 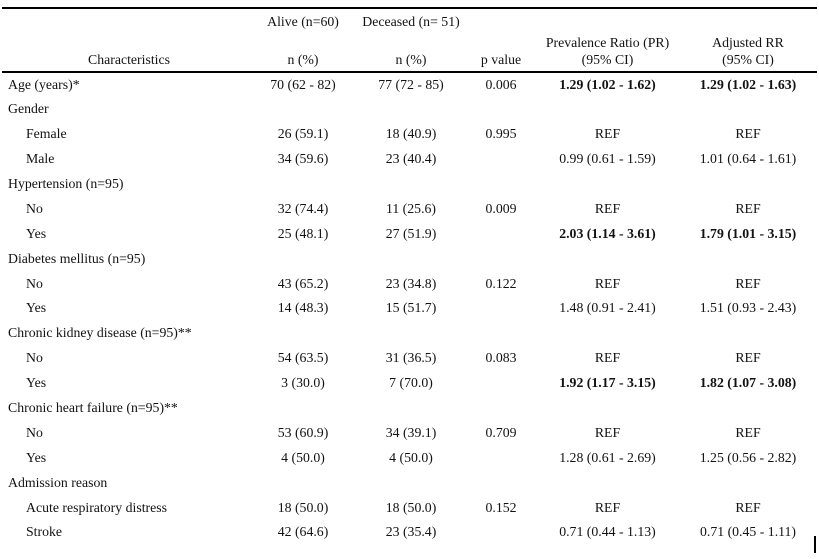 I want to click on deceased-n-pct: 23 (35.4), so click(x=411, y=532).